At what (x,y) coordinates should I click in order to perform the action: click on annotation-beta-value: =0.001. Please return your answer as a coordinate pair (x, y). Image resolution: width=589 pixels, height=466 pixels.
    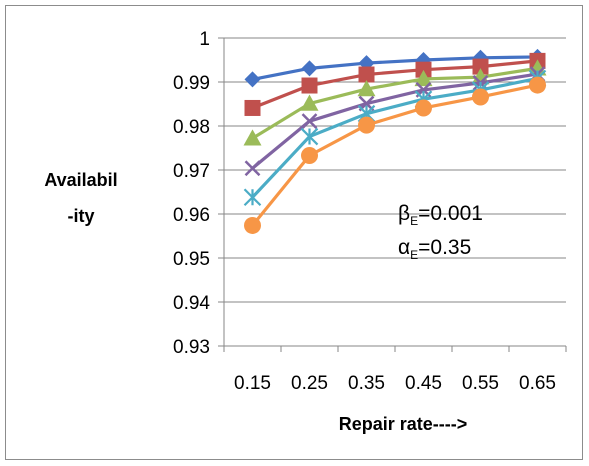
    Looking at the image, I should click on (450, 213).